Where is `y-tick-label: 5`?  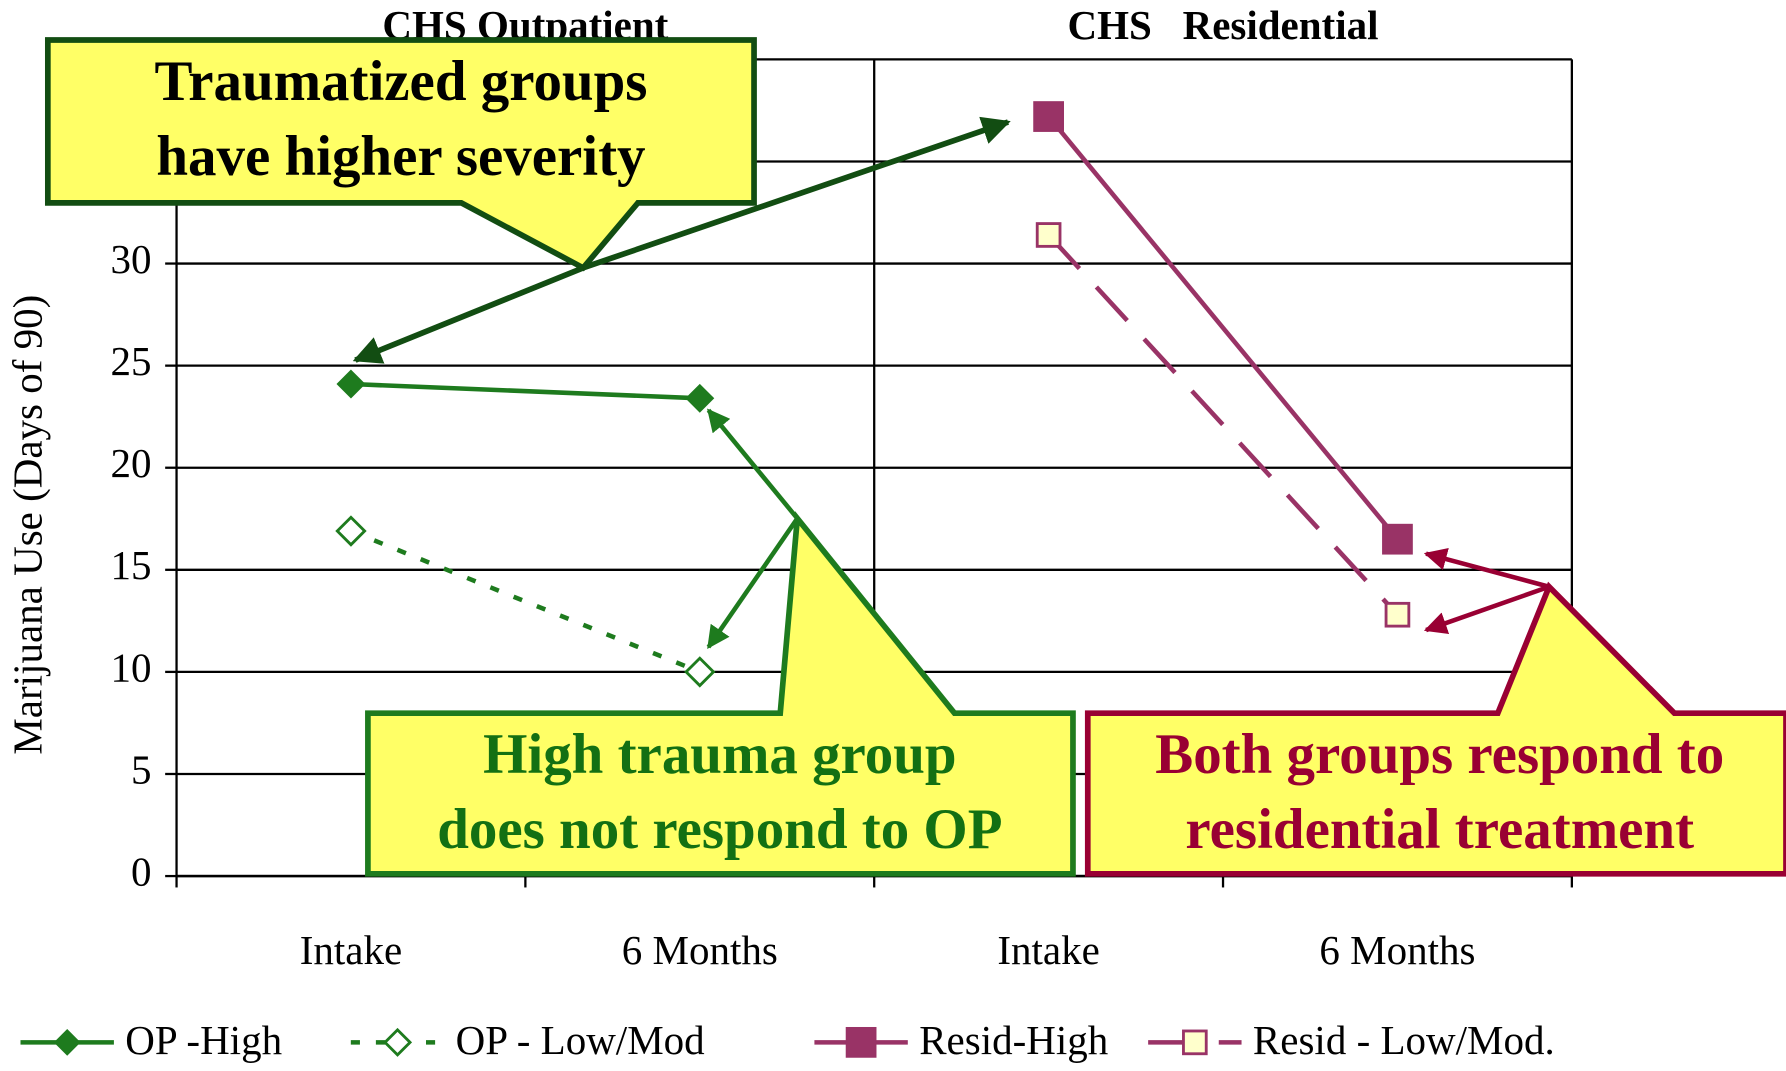 y-tick-label: 5 is located at coordinates (141, 769).